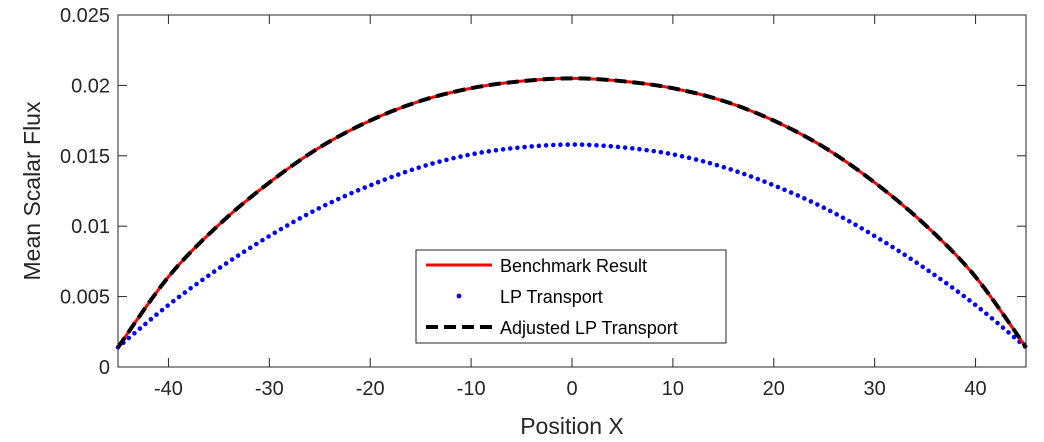 Image resolution: width=1044 pixels, height=442 pixels. What do you see at coordinates (589, 328) in the screenshot?
I see `legend-label-adjusted: Adjusted LP Transport` at bounding box center [589, 328].